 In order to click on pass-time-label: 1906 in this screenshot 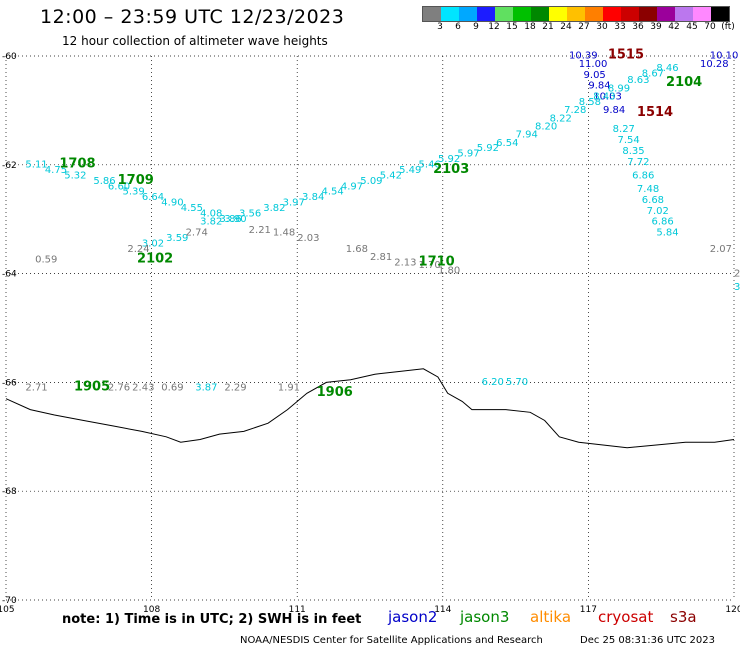, I will do `click(335, 392)`.